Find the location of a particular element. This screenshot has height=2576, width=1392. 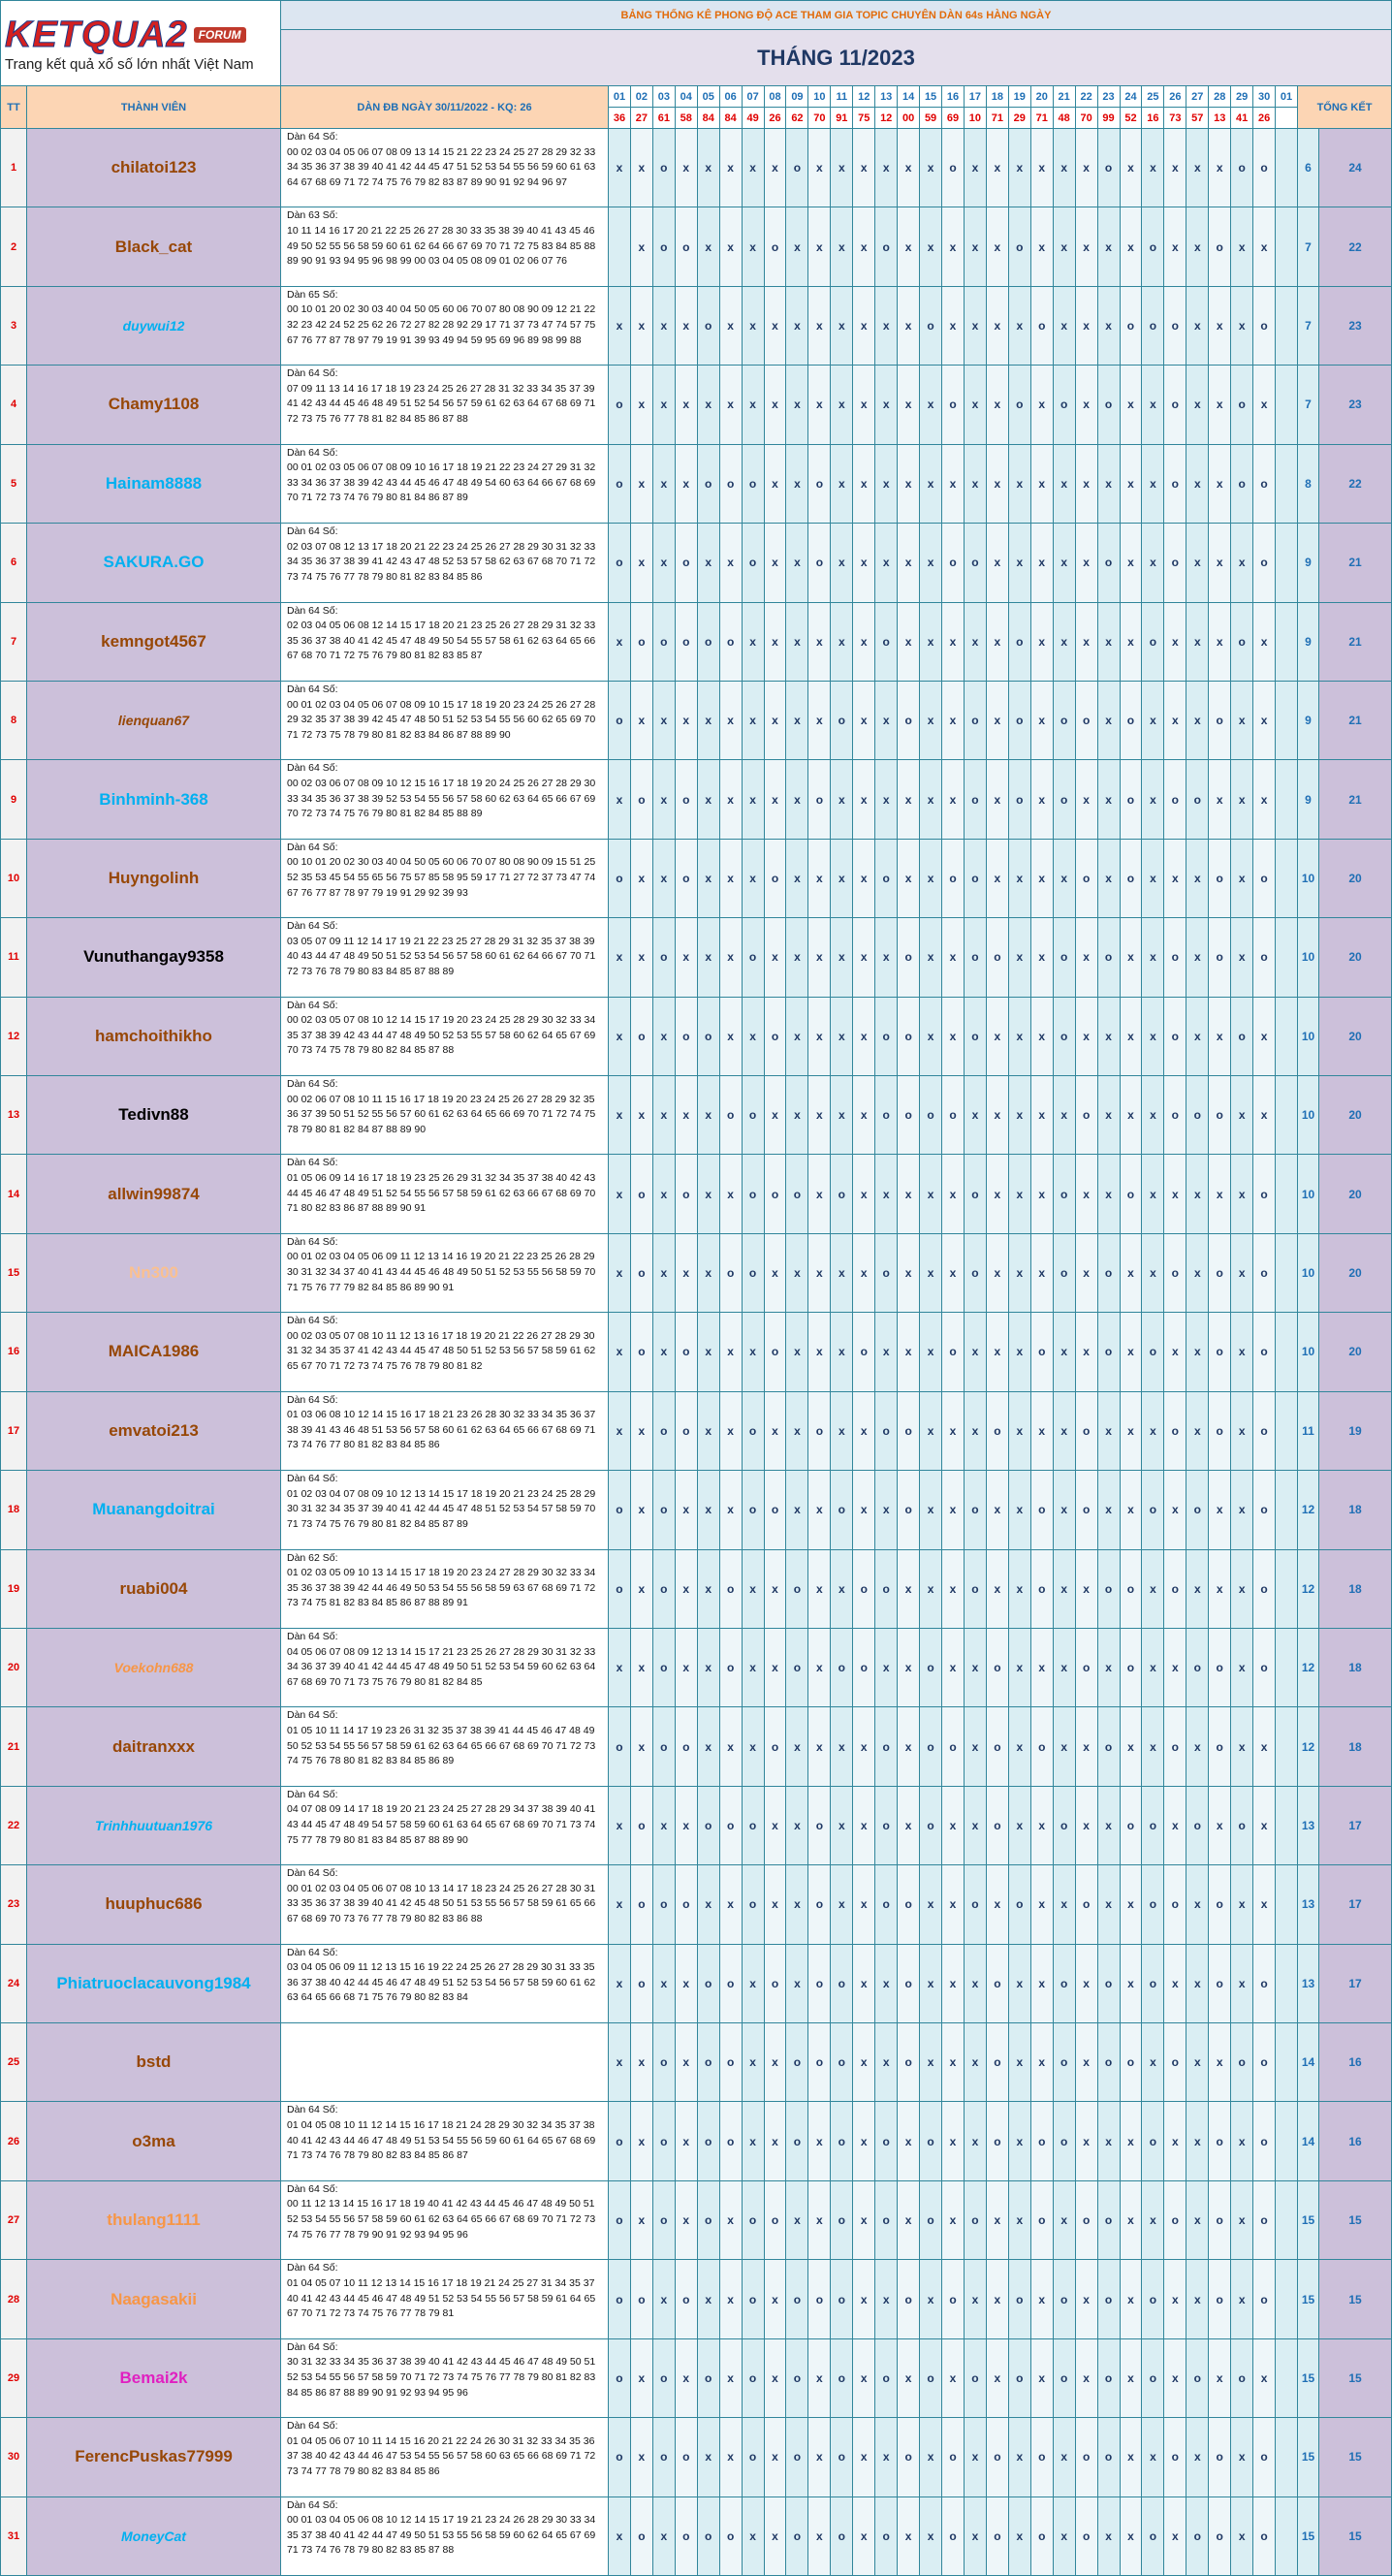

day-result: 71 is located at coordinates (997, 118).